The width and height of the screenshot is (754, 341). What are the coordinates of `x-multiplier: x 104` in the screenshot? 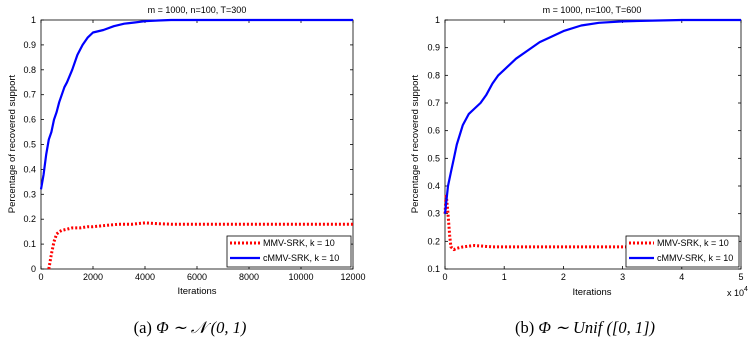 It's located at (737, 292).